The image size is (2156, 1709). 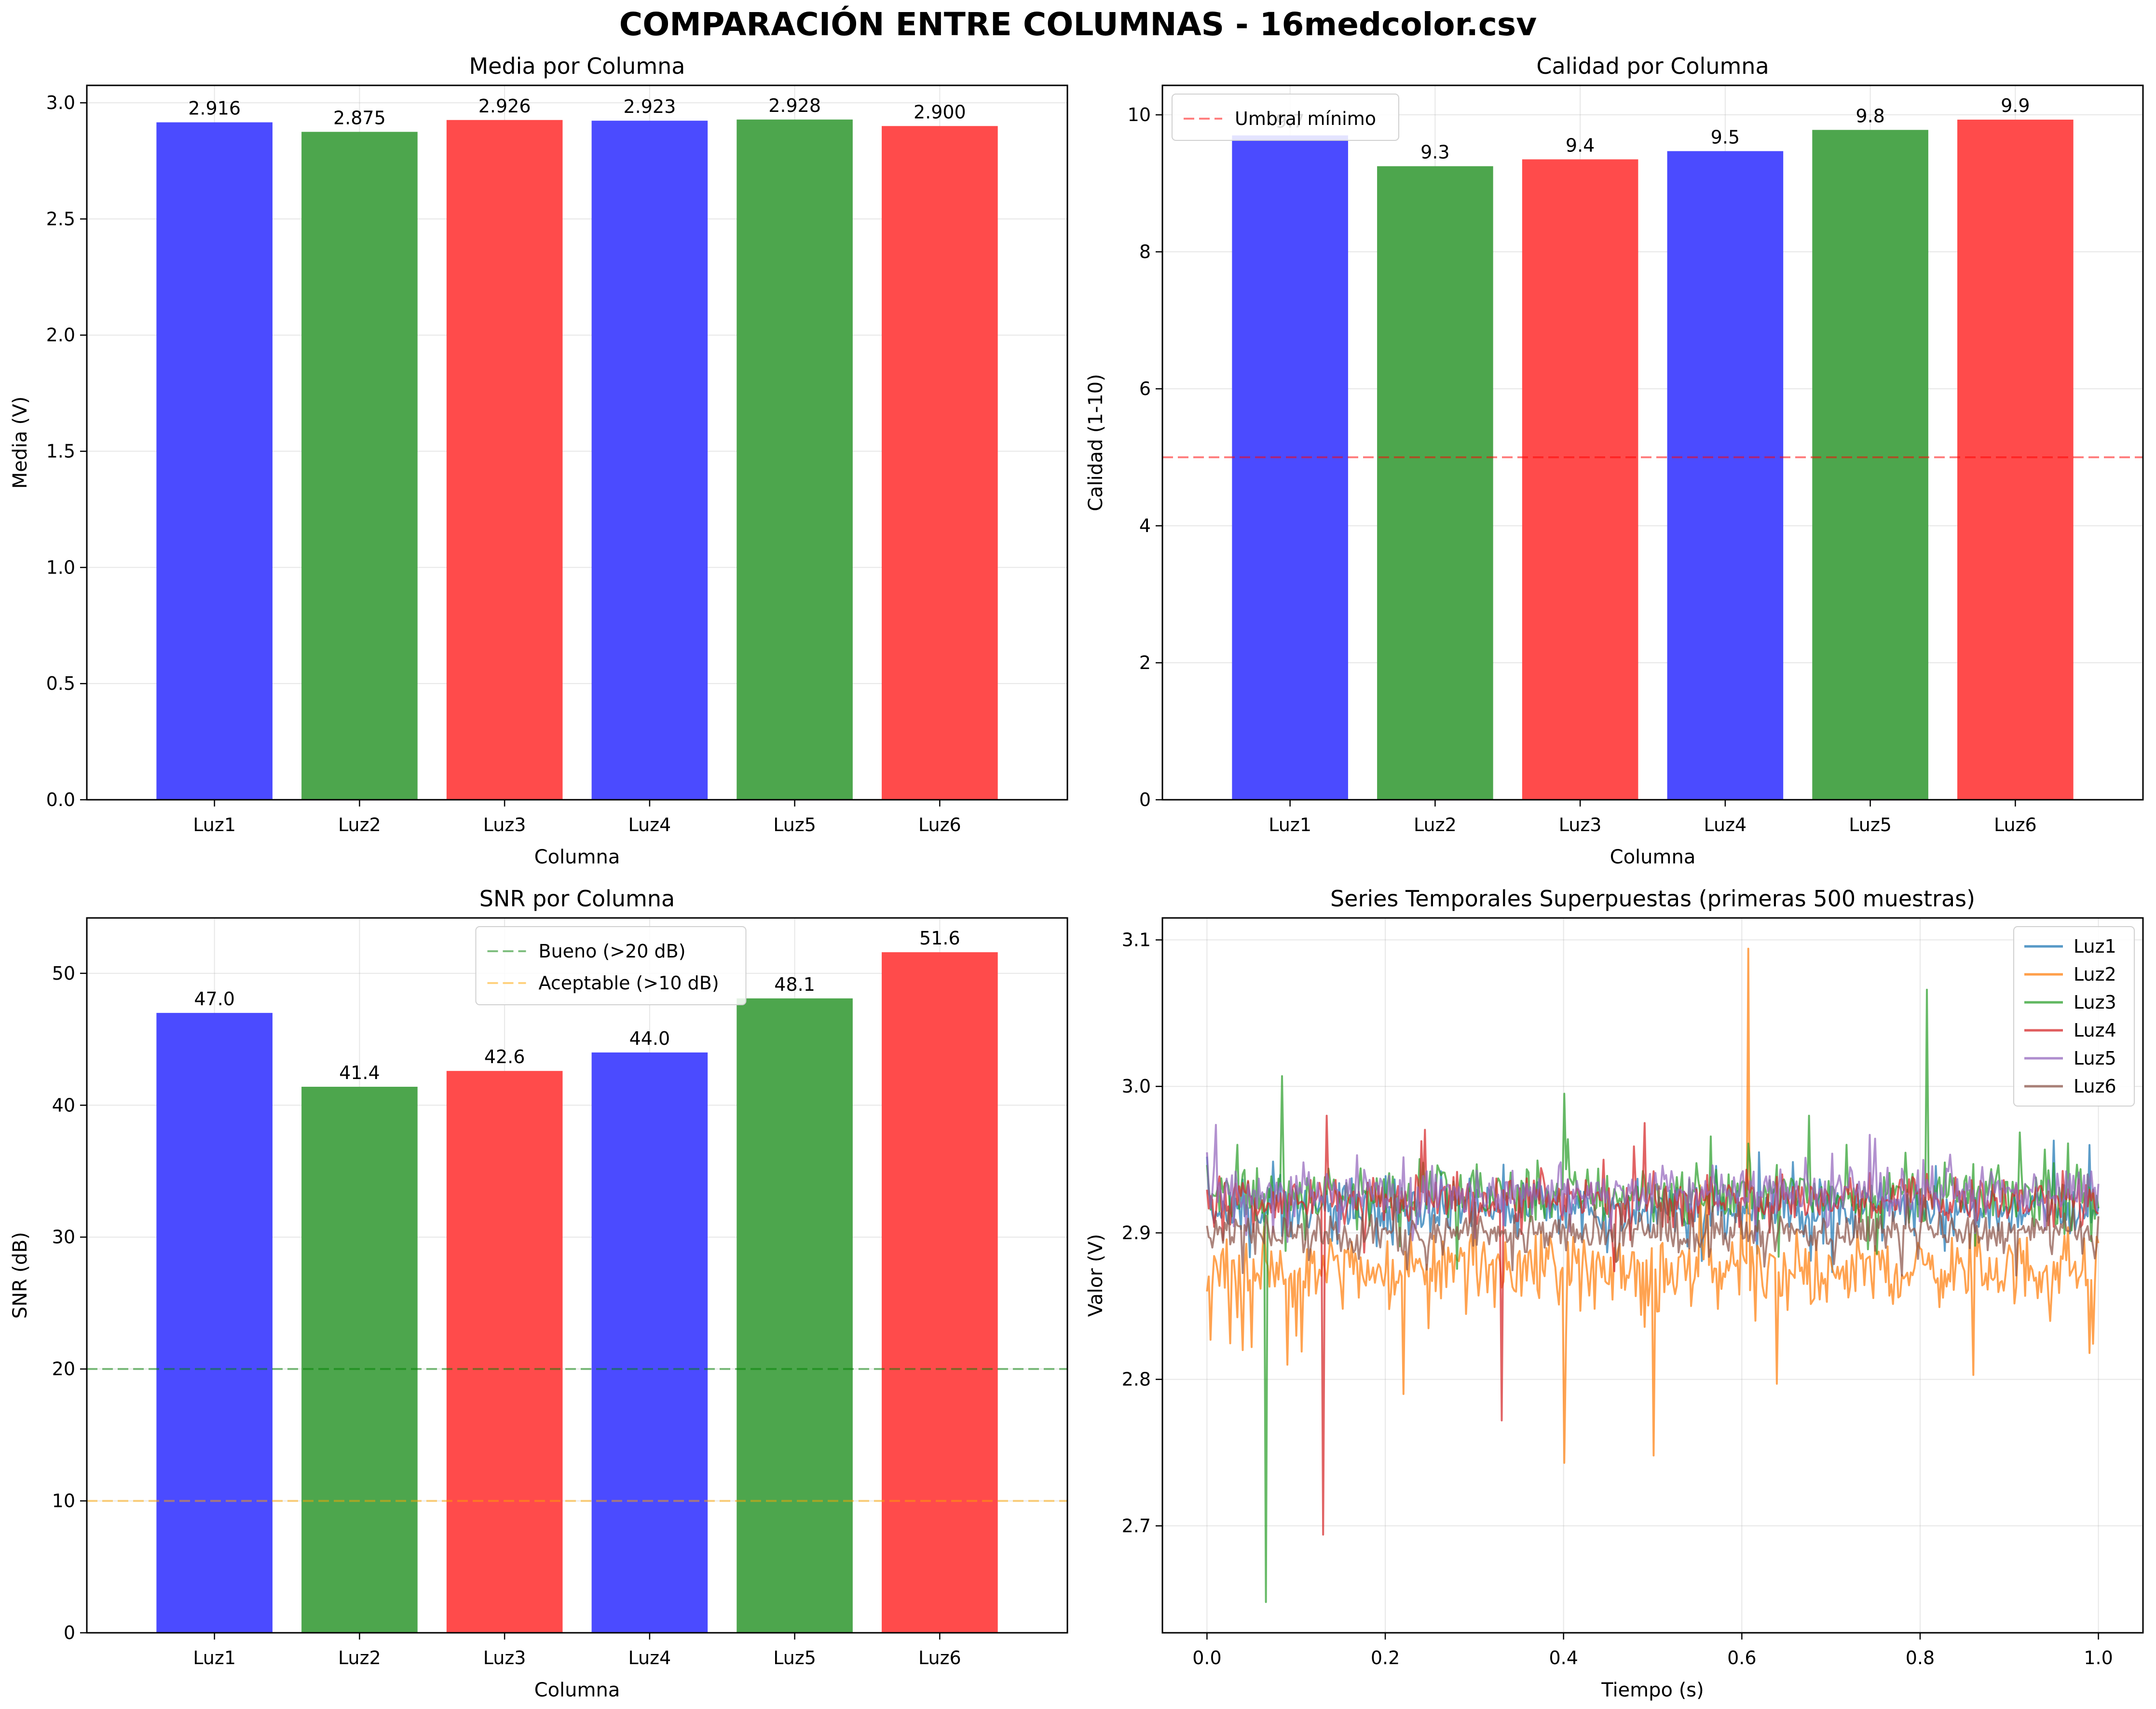 I want to click on bar-value-label: 48.1, so click(x=794, y=984).